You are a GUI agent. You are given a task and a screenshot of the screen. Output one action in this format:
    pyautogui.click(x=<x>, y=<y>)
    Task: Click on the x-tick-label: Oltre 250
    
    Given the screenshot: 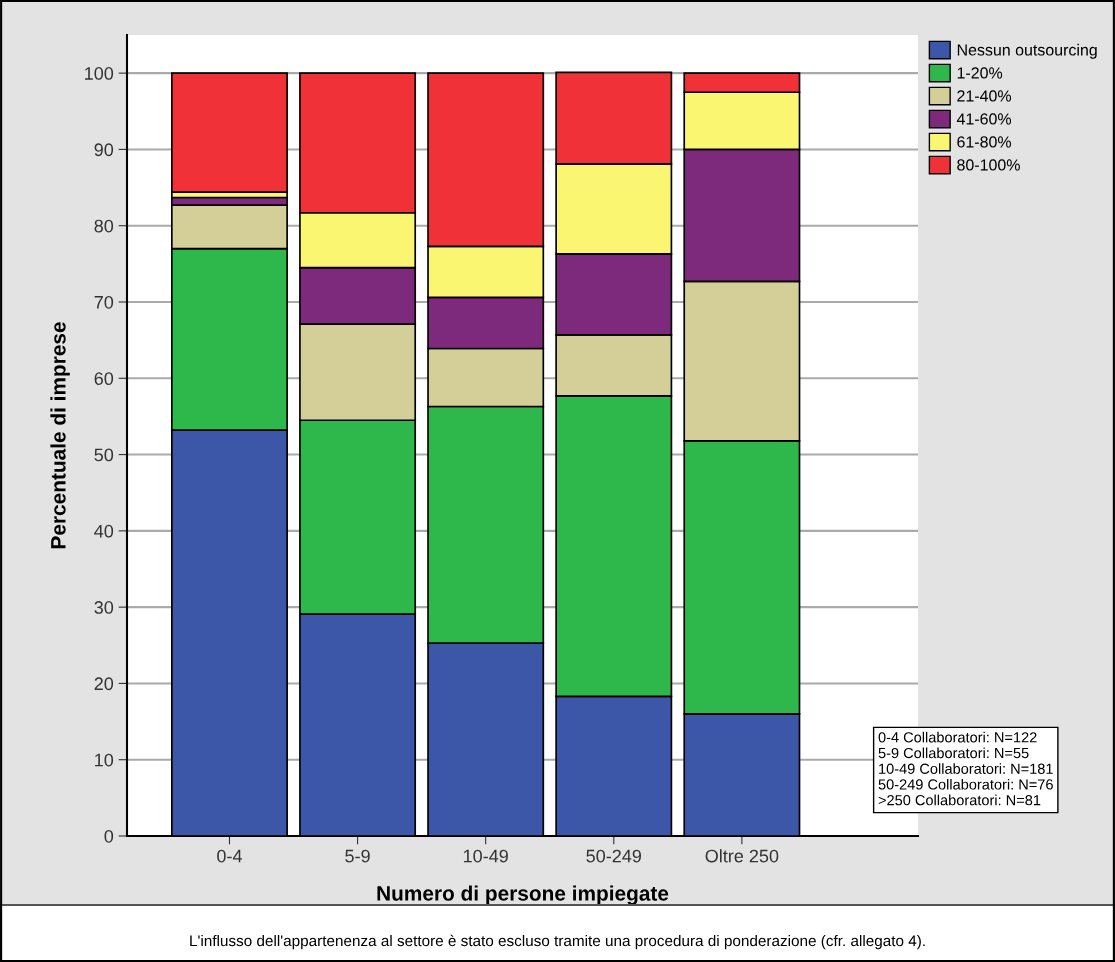 What is the action you would take?
    pyautogui.click(x=742, y=856)
    